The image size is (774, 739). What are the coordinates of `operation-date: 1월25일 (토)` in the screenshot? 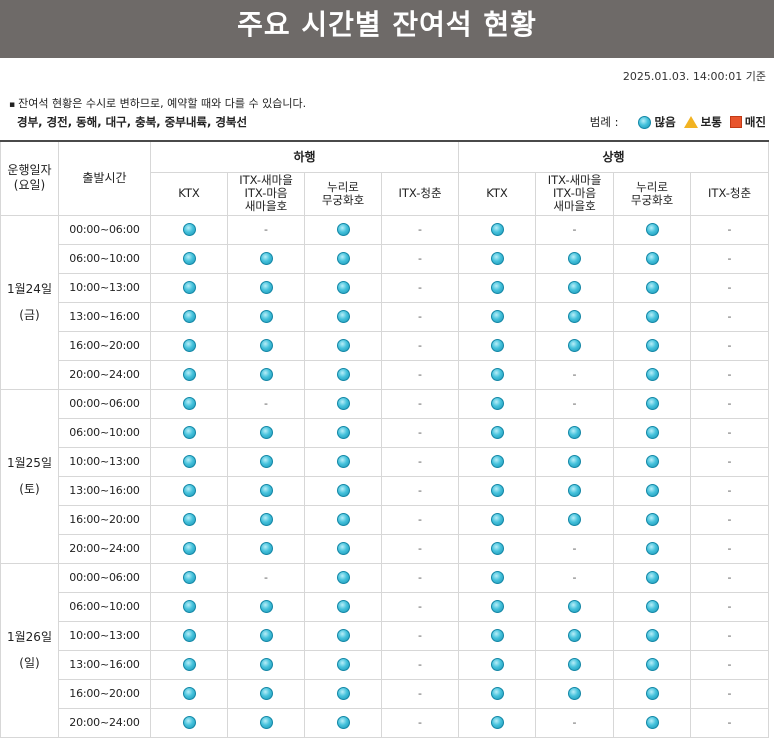 It's located at (29, 476).